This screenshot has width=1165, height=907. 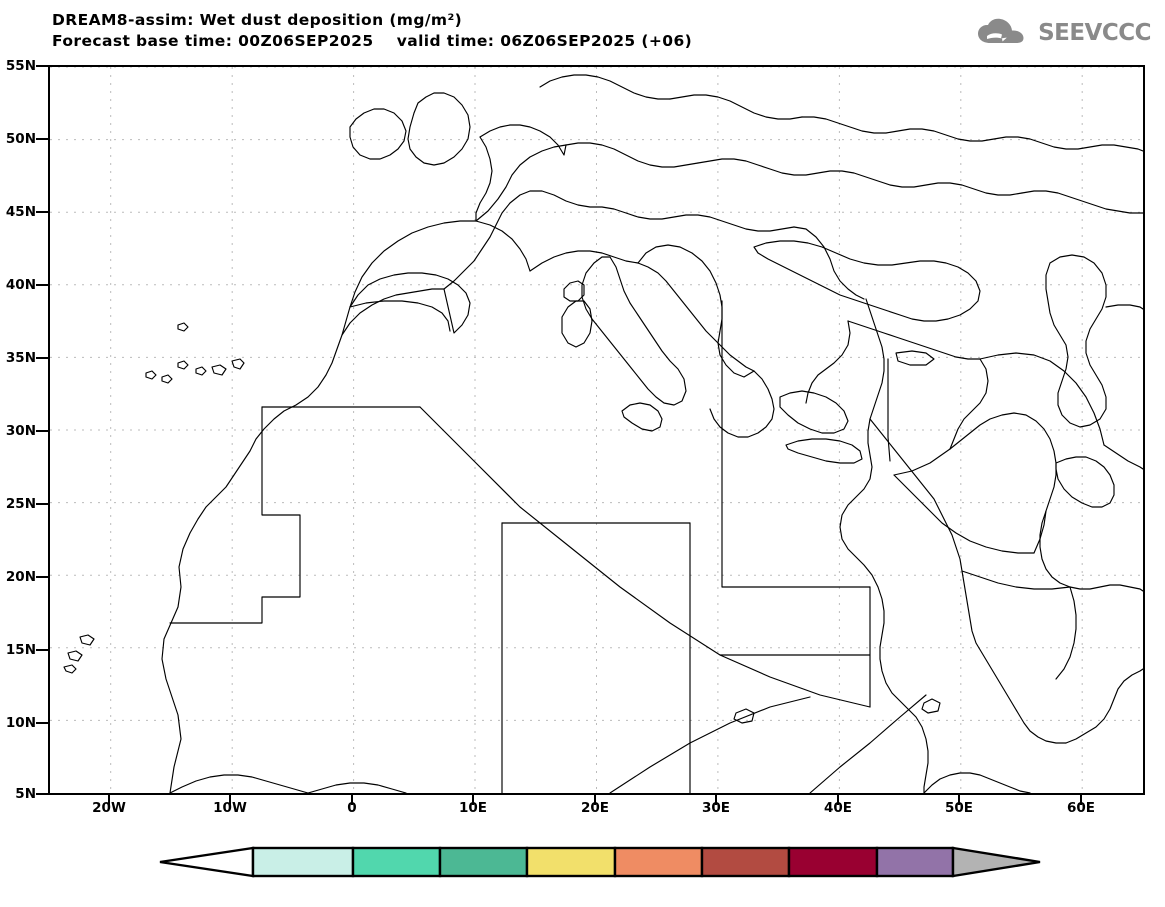 I want to click on ytick-mark-45n, so click(x=42, y=212).